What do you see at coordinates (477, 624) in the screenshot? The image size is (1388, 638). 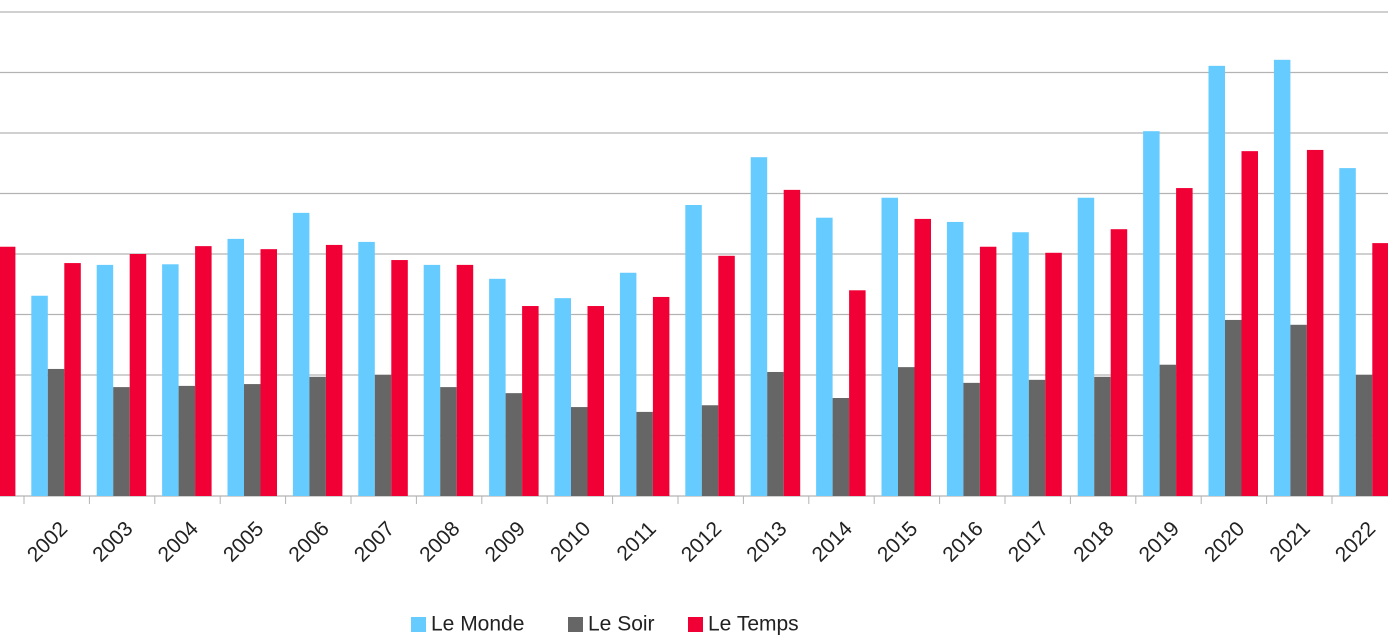 I see `legend-label: Le Monde` at bounding box center [477, 624].